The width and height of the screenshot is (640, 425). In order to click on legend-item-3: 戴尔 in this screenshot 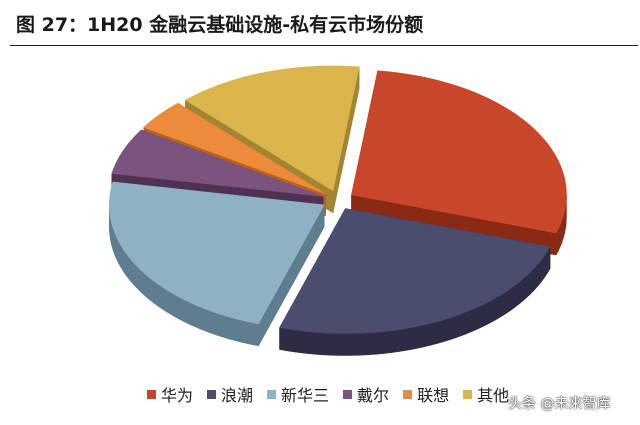, I will do `click(366, 394)`.